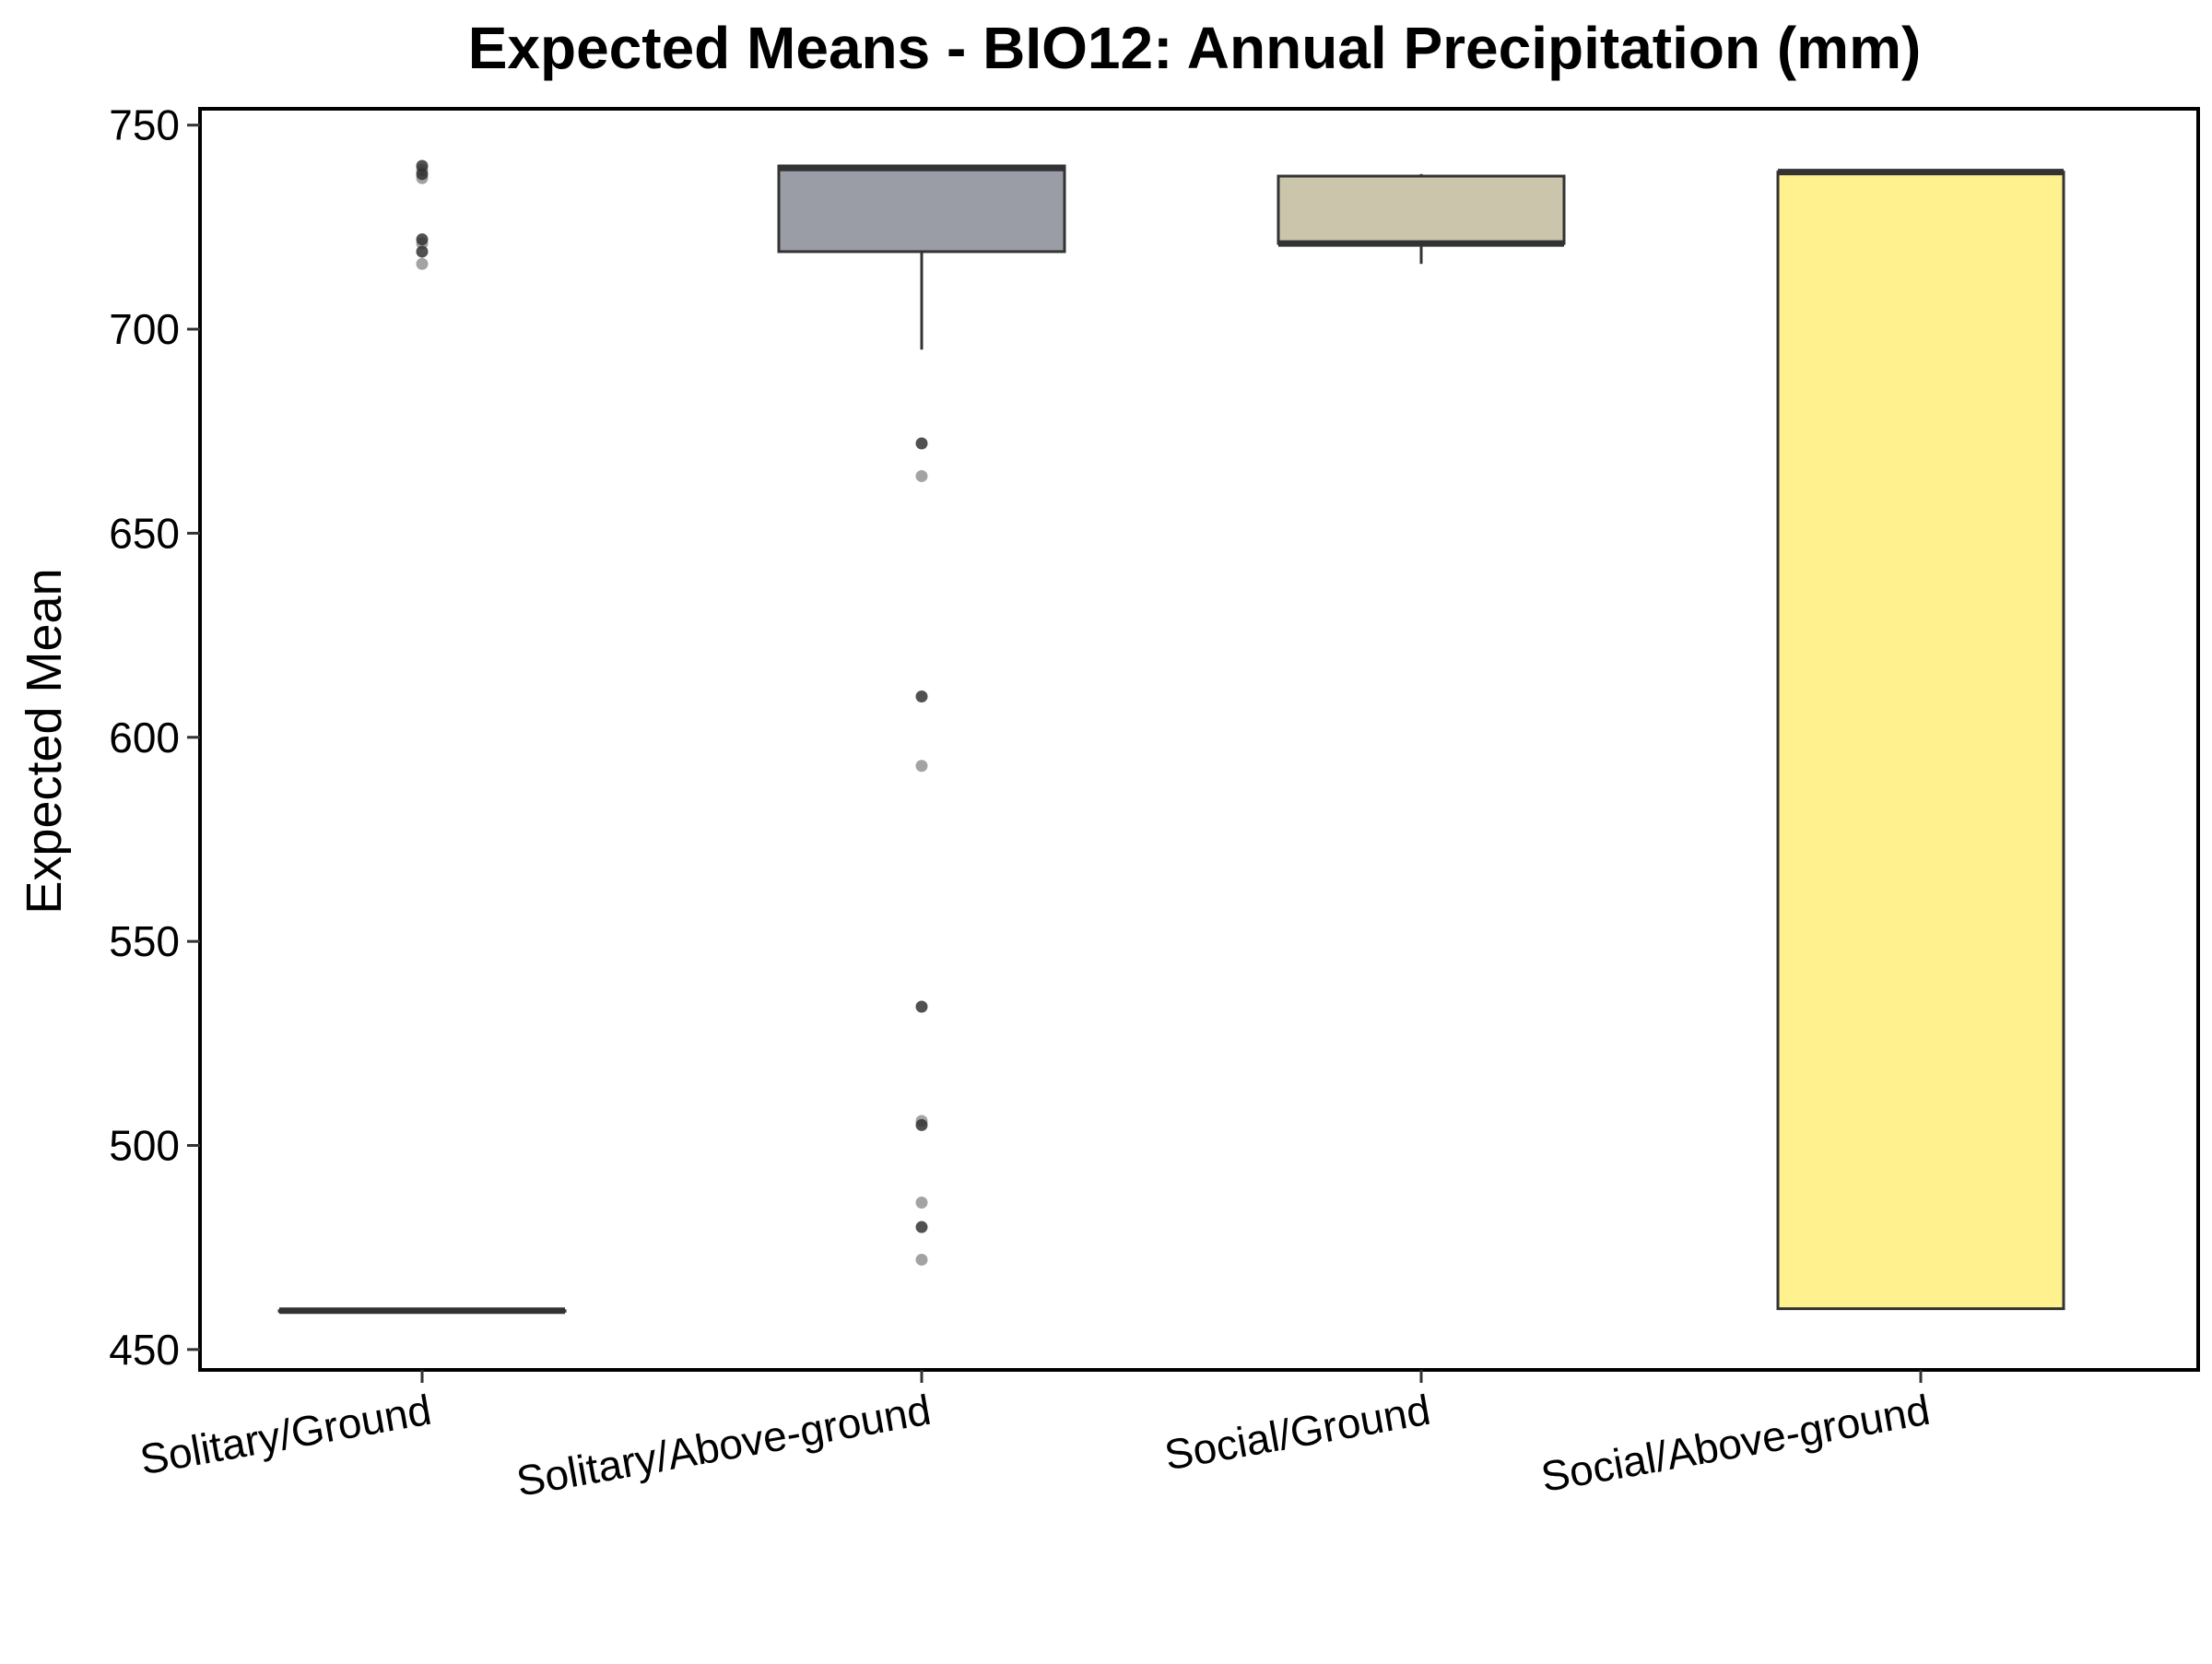  What do you see at coordinates (144, 1350) in the screenshot?
I see `y-tick-label: 450` at bounding box center [144, 1350].